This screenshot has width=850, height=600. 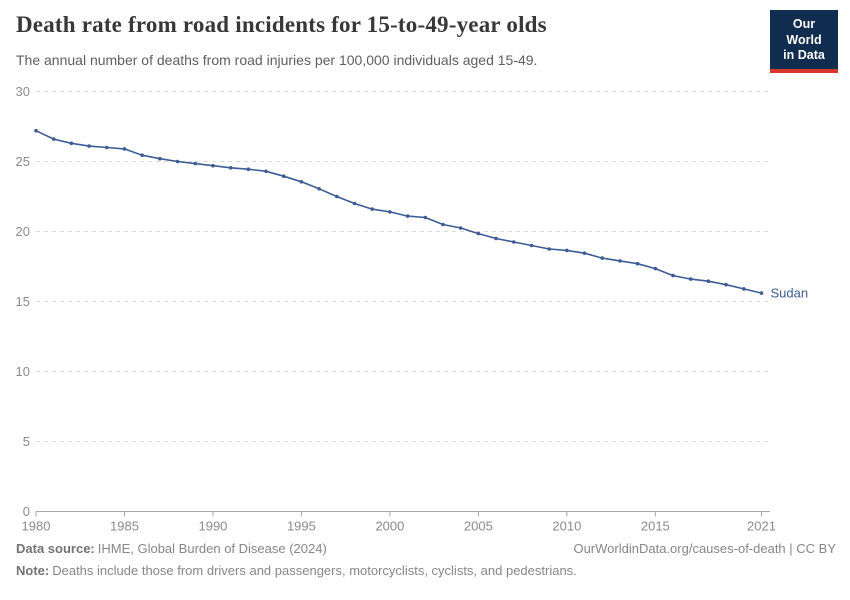 What do you see at coordinates (301, 526) in the screenshot?
I see `x-axis-tick-label: 1995` at bounding box center [301, 526].